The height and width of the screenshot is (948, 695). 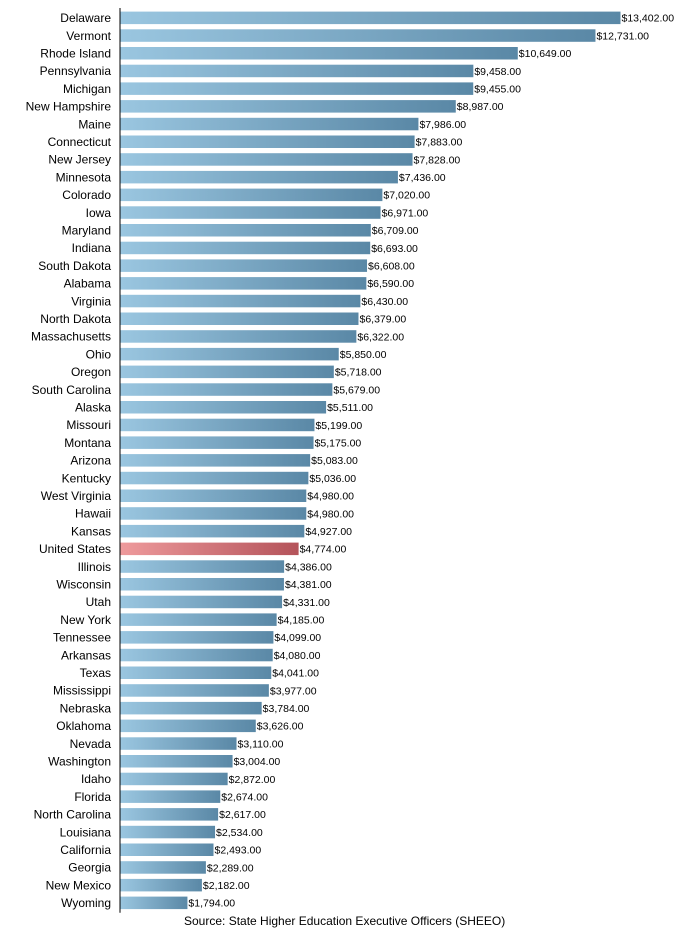 I want to click on value-label: $9,458.00, so click(x=497, y=72).